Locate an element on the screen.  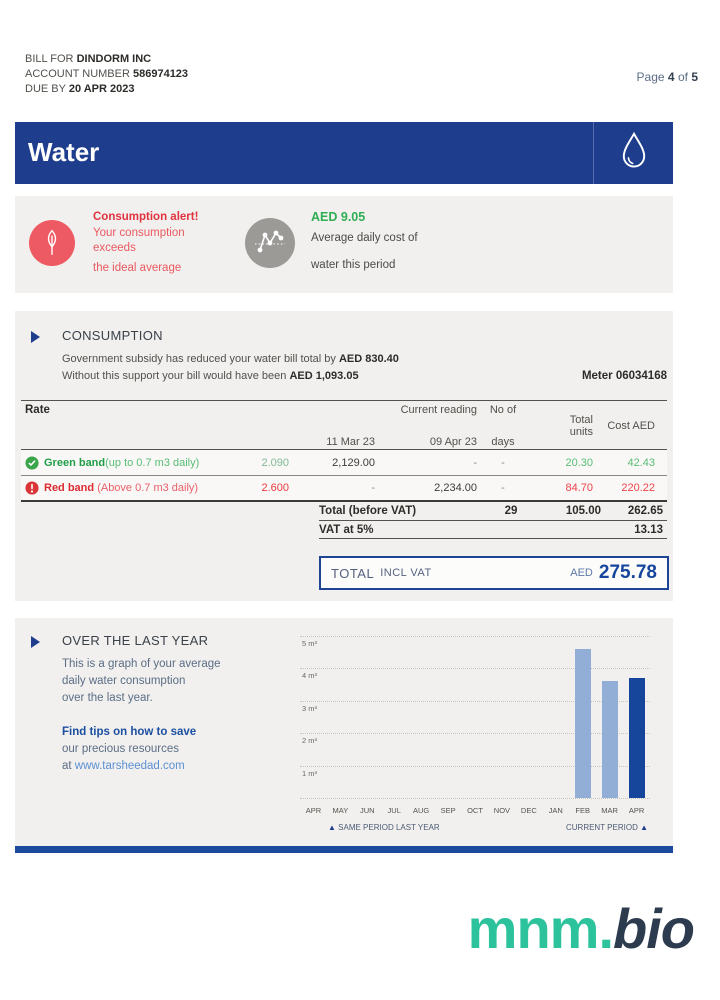
daily-cost-line: Average daily cost of is located at coordinates (364, 238).